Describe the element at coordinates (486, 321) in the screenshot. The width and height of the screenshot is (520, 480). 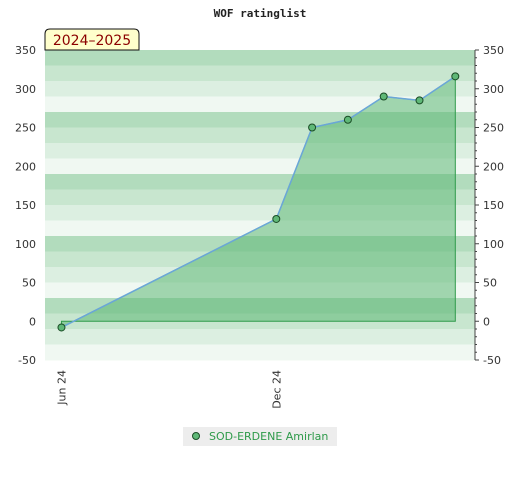
I see `y-tick-label-right: 0` at that location.